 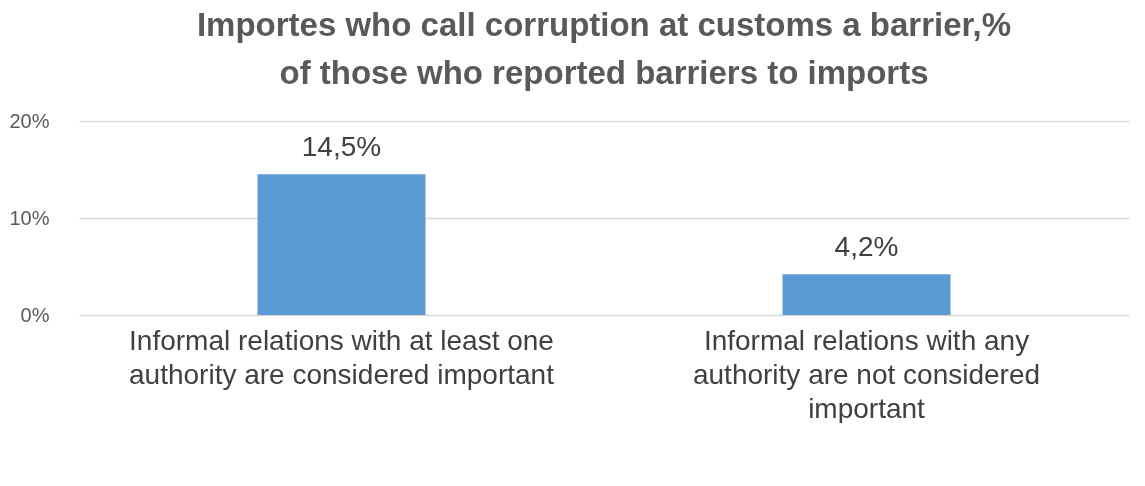 I want to click on chart-title: Importes who call corruption at customs a barrier,% of those who reported barriers to imports, so click(x=604, y=48).